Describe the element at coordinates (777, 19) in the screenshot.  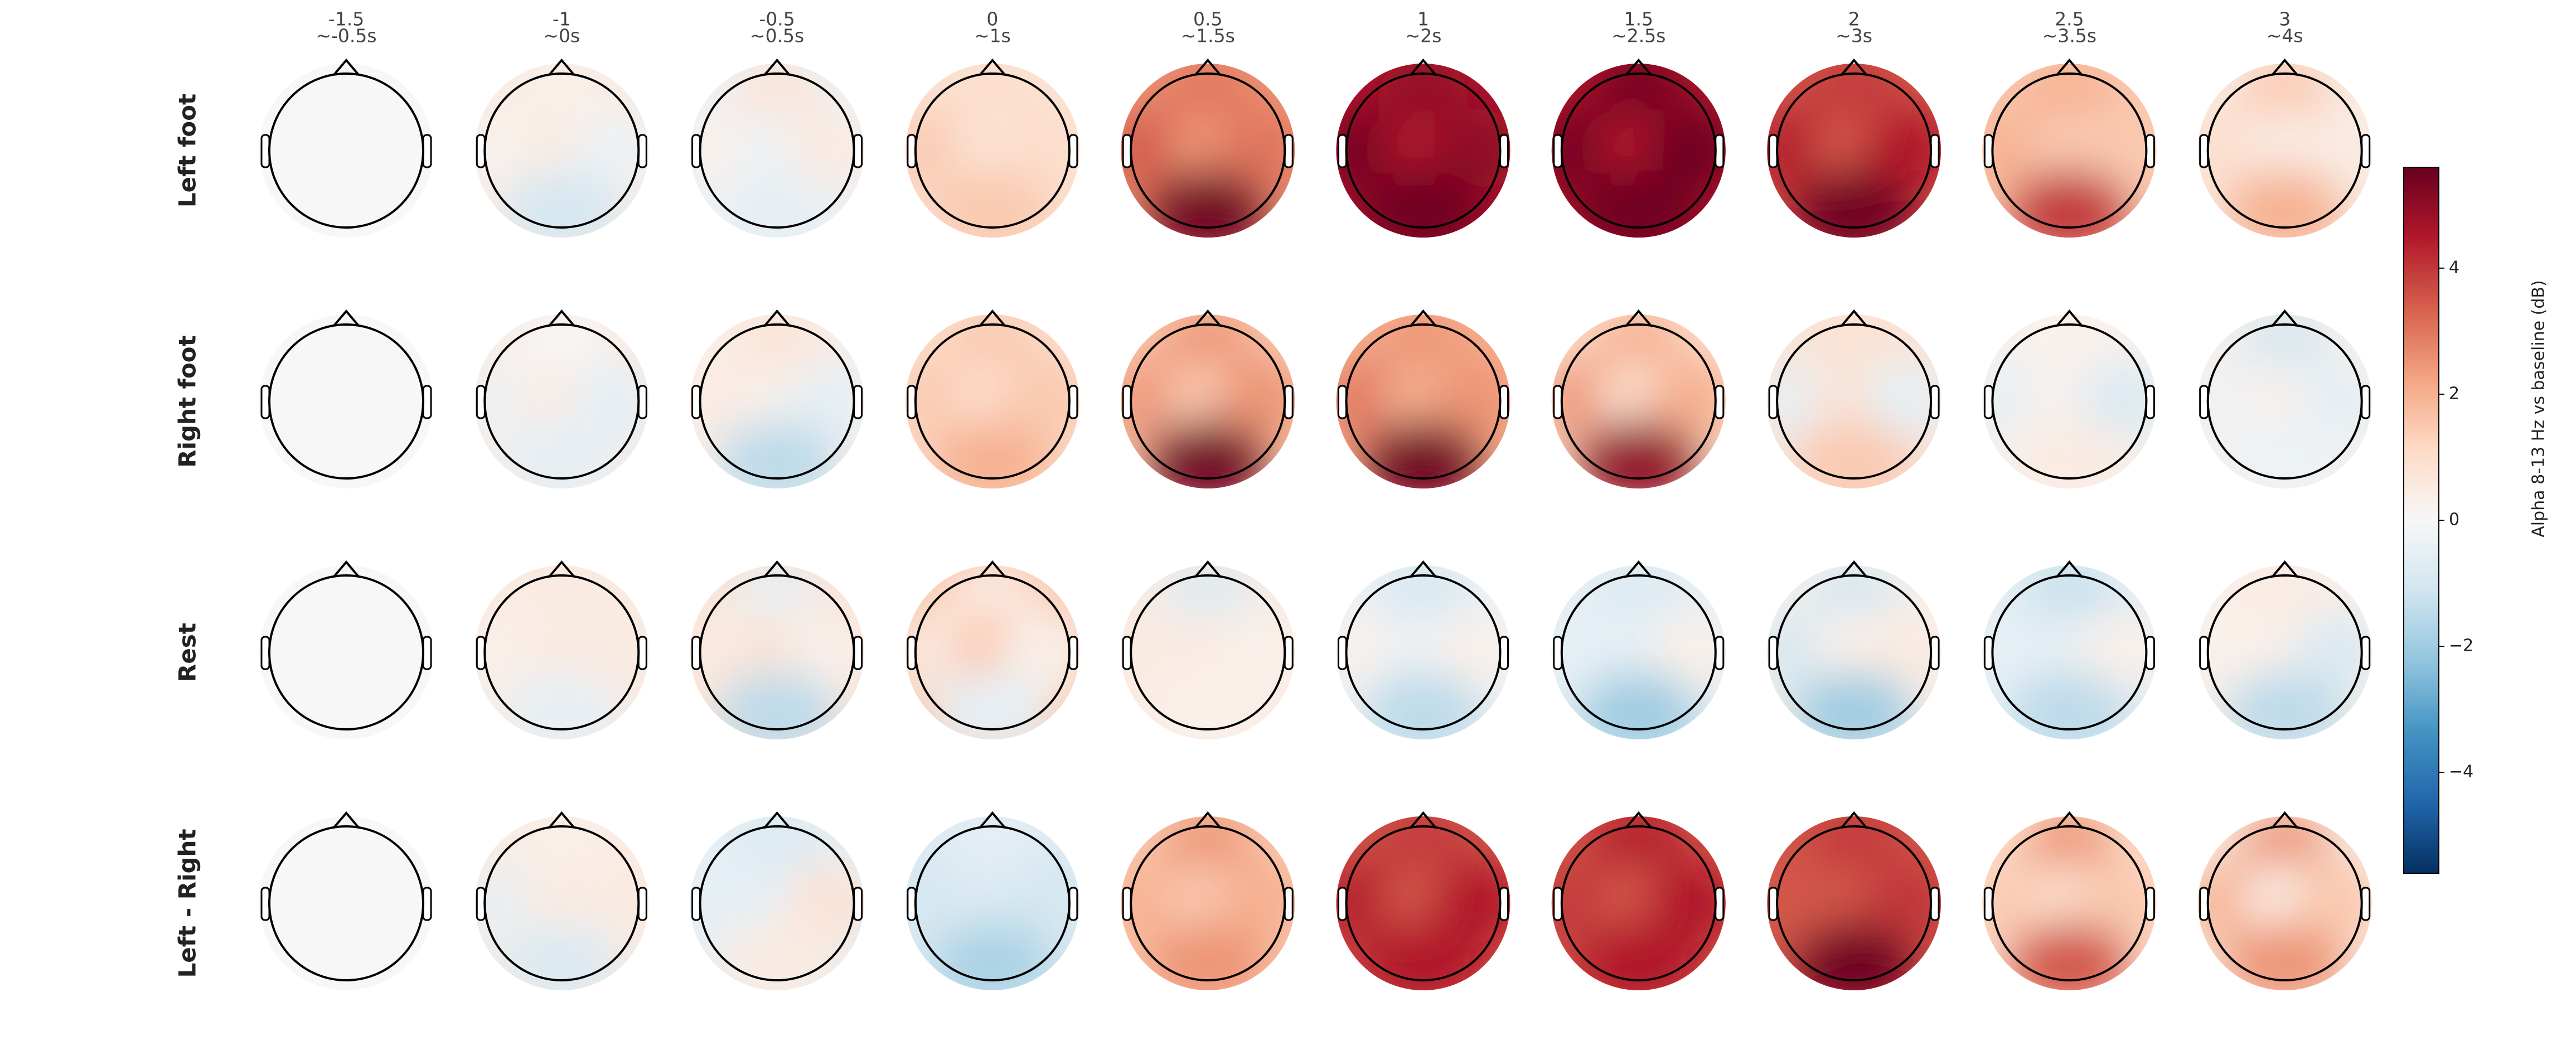
I see `column-label: -0.5` at that location.